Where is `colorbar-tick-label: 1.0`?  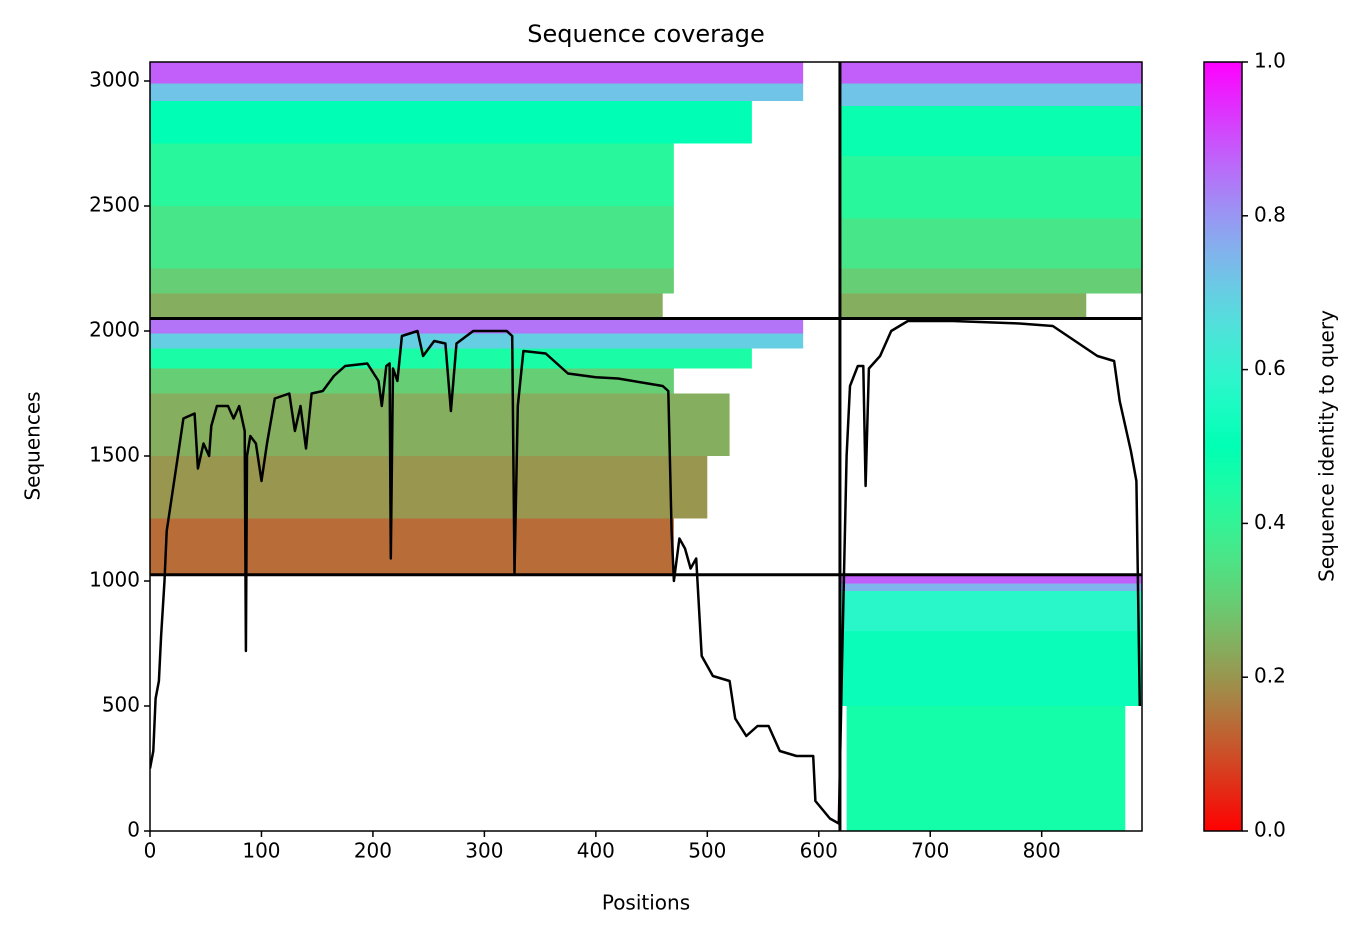 colorbar-tick-label: 1.0 is located at coordinates (1270, 61).